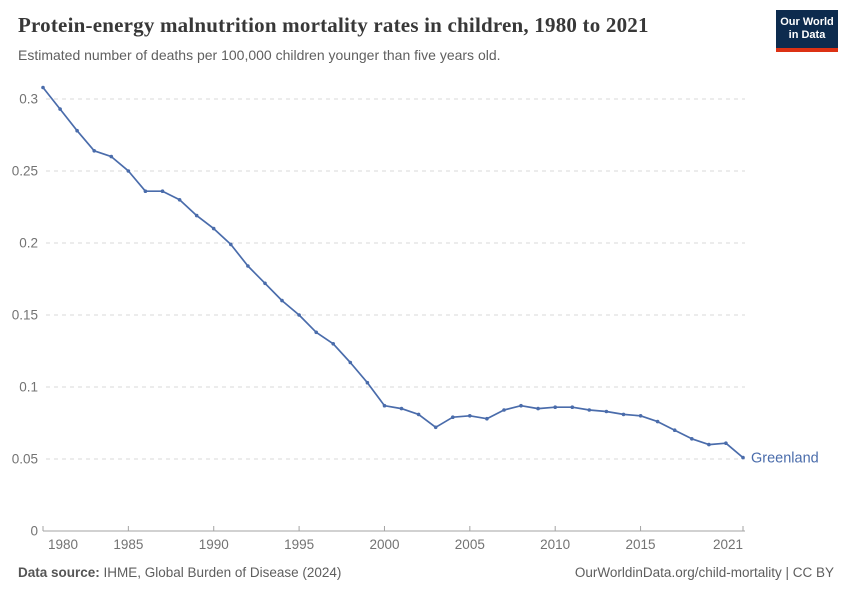  Describe the element at coordinates (59, 572) in the screenshot. I see `data-source-label: Data source:` at that location.